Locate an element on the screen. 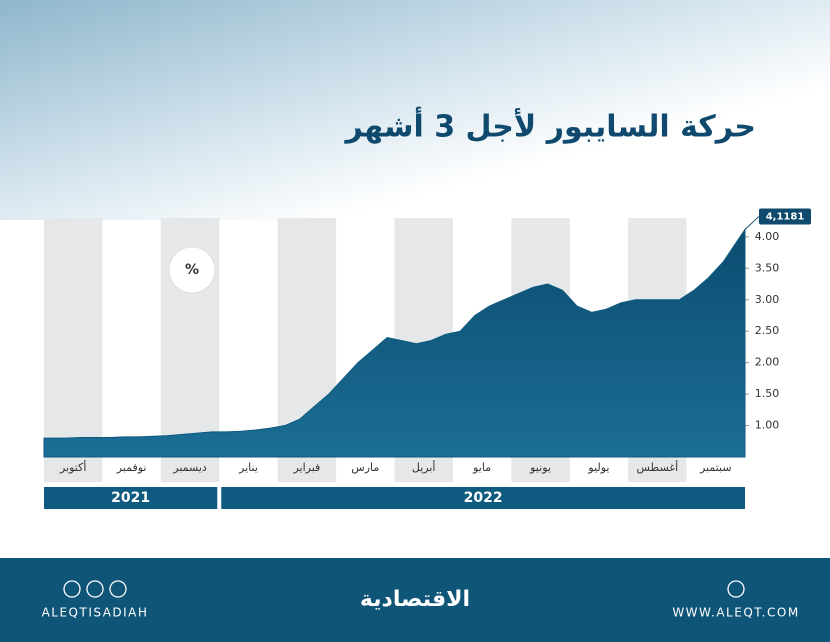 This screenshot has width=830, height=642. x-tick-label: يونيو is located at coordinates (540, 467).